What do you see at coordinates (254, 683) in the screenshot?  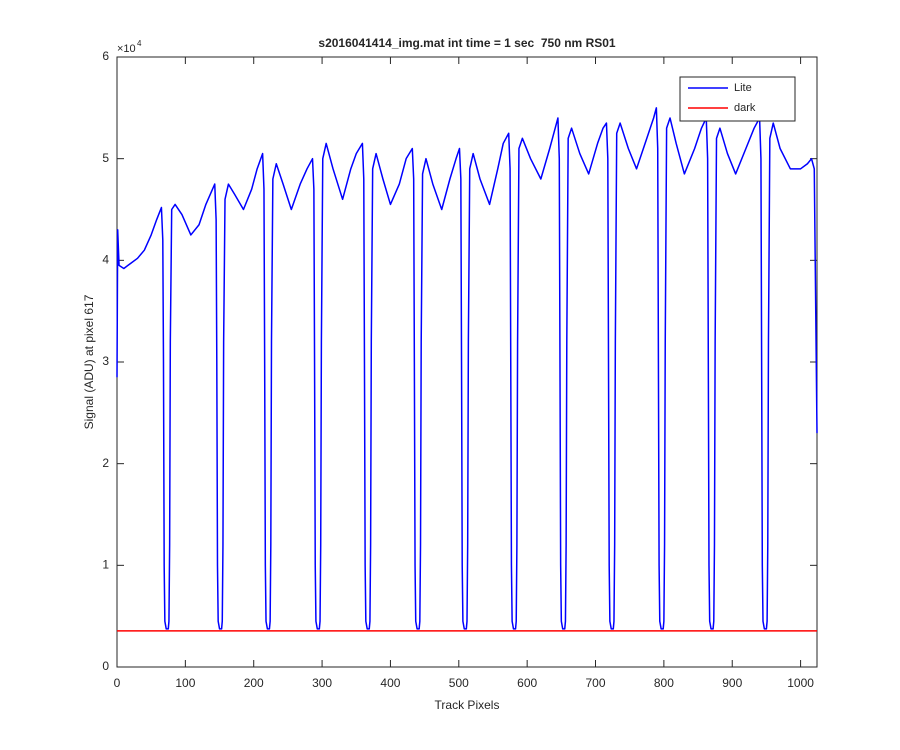 I see `x-tick-label: 200` at bounding box center [254, 683].